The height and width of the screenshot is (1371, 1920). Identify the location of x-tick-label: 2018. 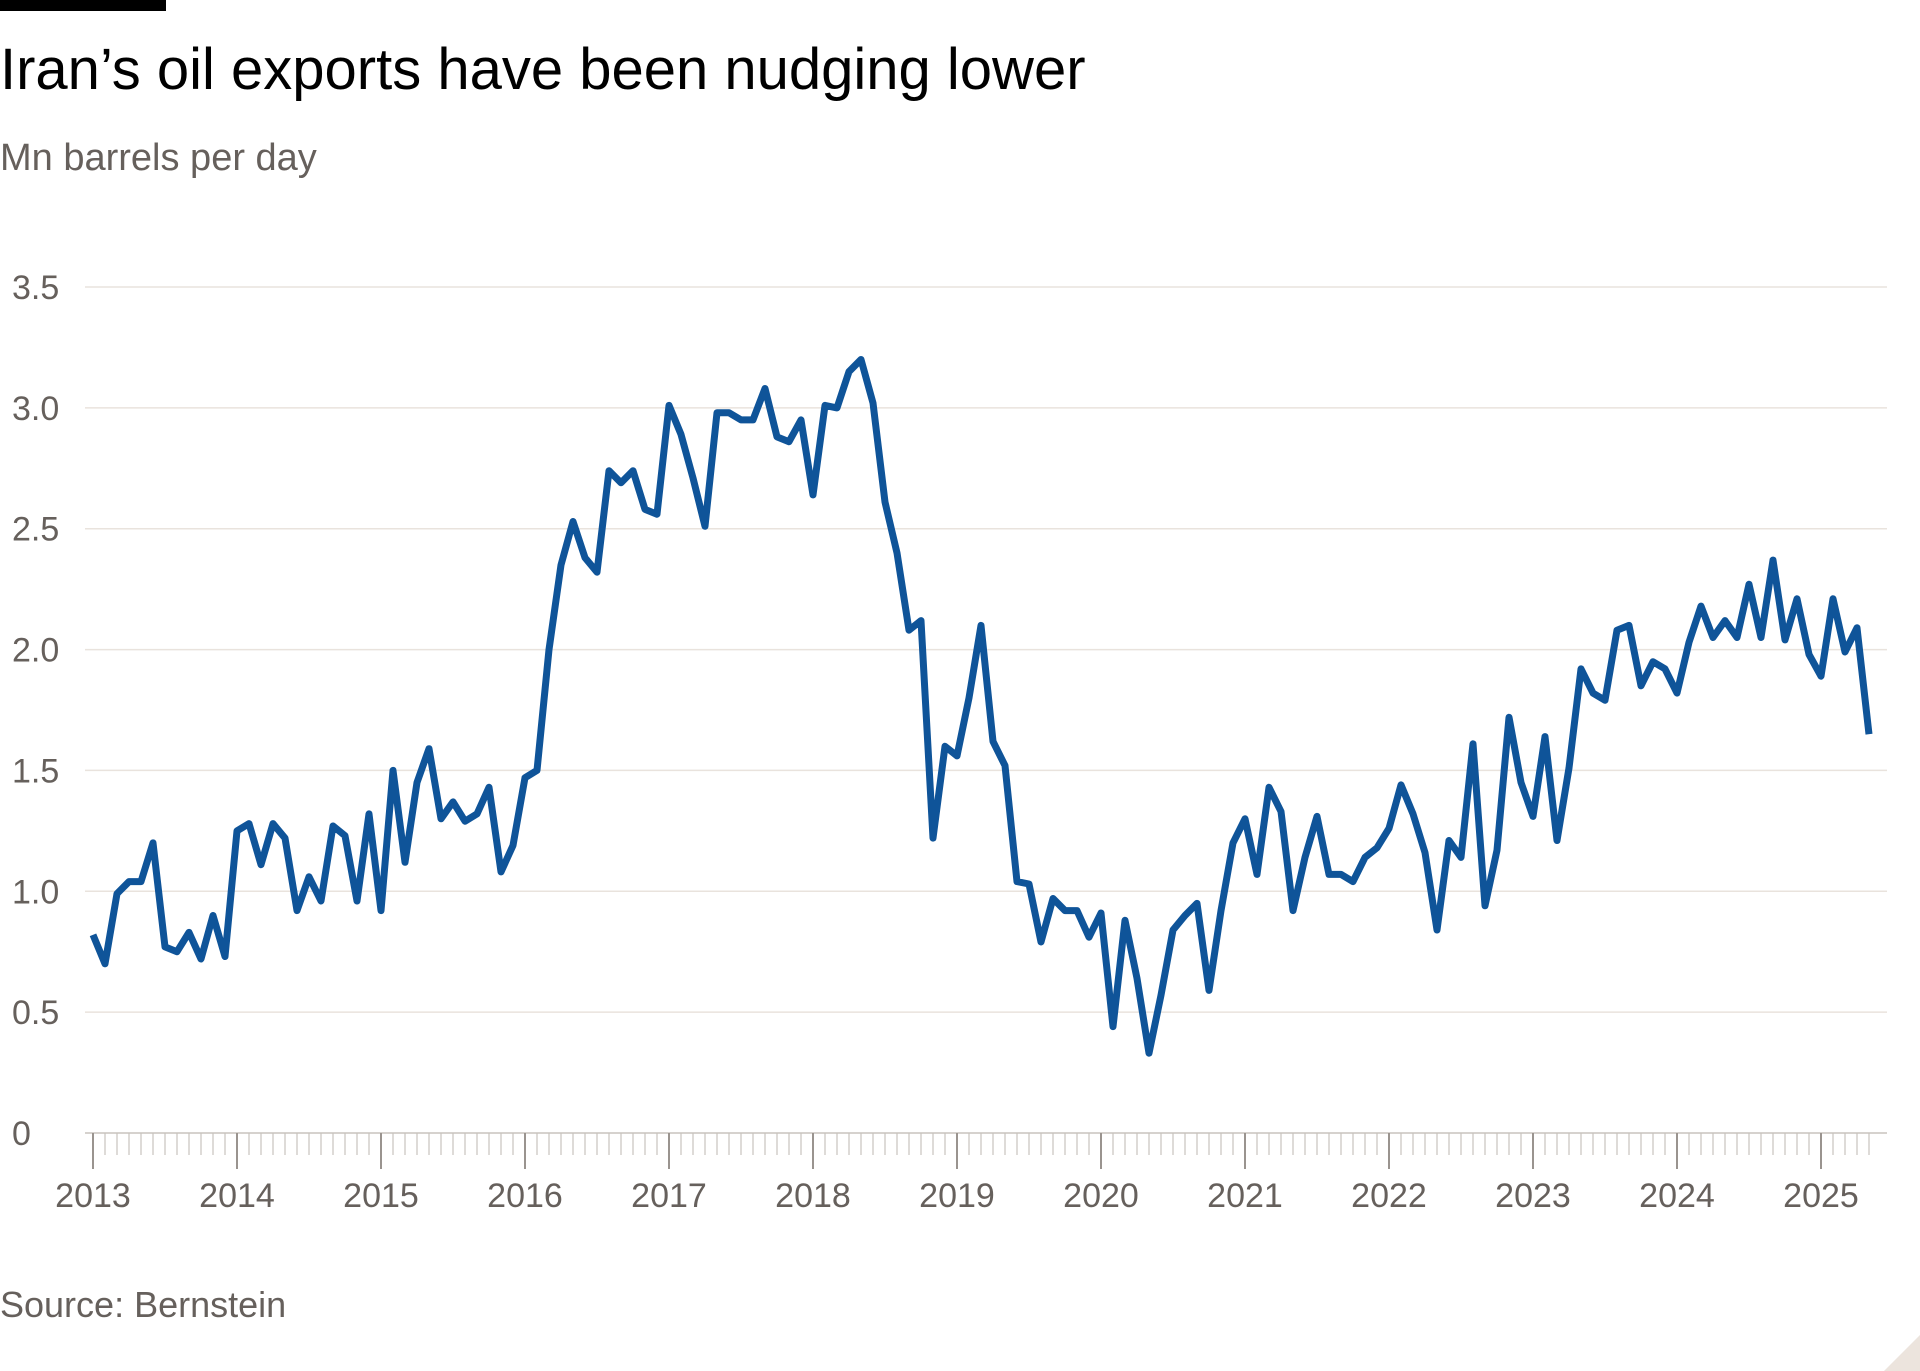
(813, 1196).